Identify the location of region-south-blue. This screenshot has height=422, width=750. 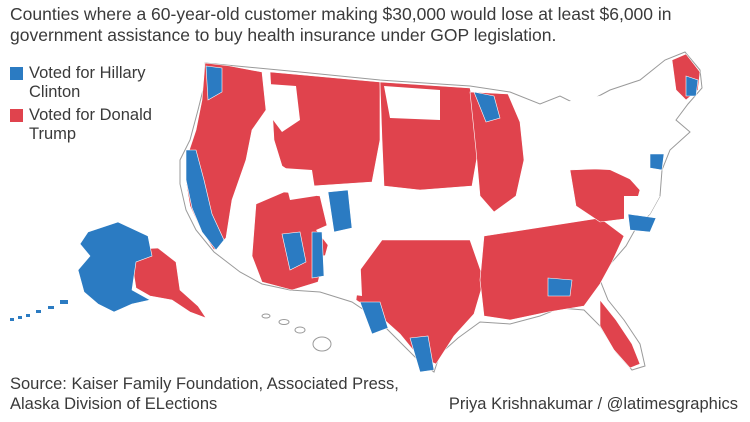
(560, 287).